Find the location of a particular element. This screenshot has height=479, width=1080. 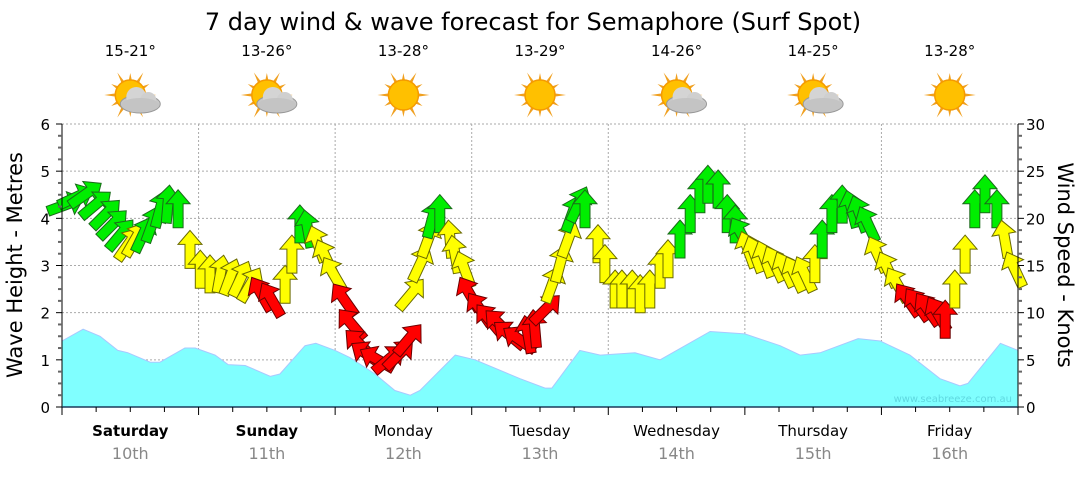

day-label: Tuesday is located at coordinates (539, 431).